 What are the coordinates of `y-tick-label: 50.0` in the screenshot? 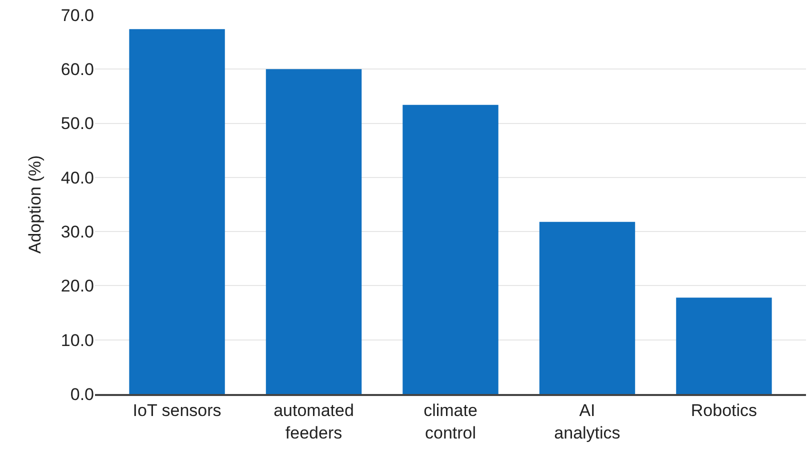 It's located at (77, 124).